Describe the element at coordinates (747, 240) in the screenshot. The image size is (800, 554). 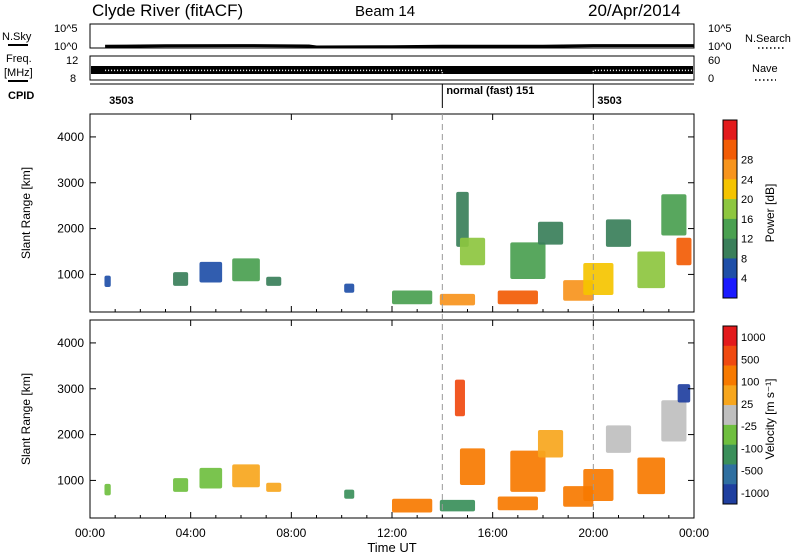
I see `power-colorbar-tick-label: 12` at that location.